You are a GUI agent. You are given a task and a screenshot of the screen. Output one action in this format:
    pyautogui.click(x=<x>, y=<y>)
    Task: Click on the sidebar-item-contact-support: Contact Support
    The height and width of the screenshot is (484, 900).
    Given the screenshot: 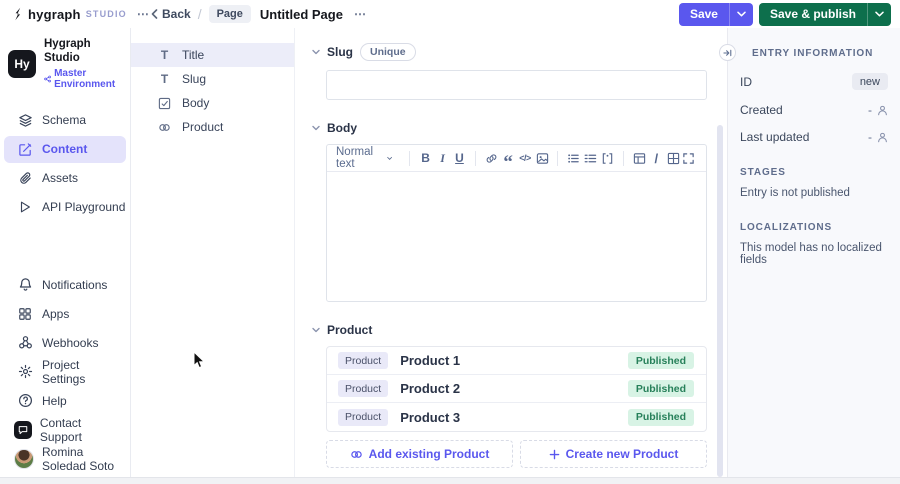 What is the action you would take?
    pyautogui.click(x=65, y=430)
    